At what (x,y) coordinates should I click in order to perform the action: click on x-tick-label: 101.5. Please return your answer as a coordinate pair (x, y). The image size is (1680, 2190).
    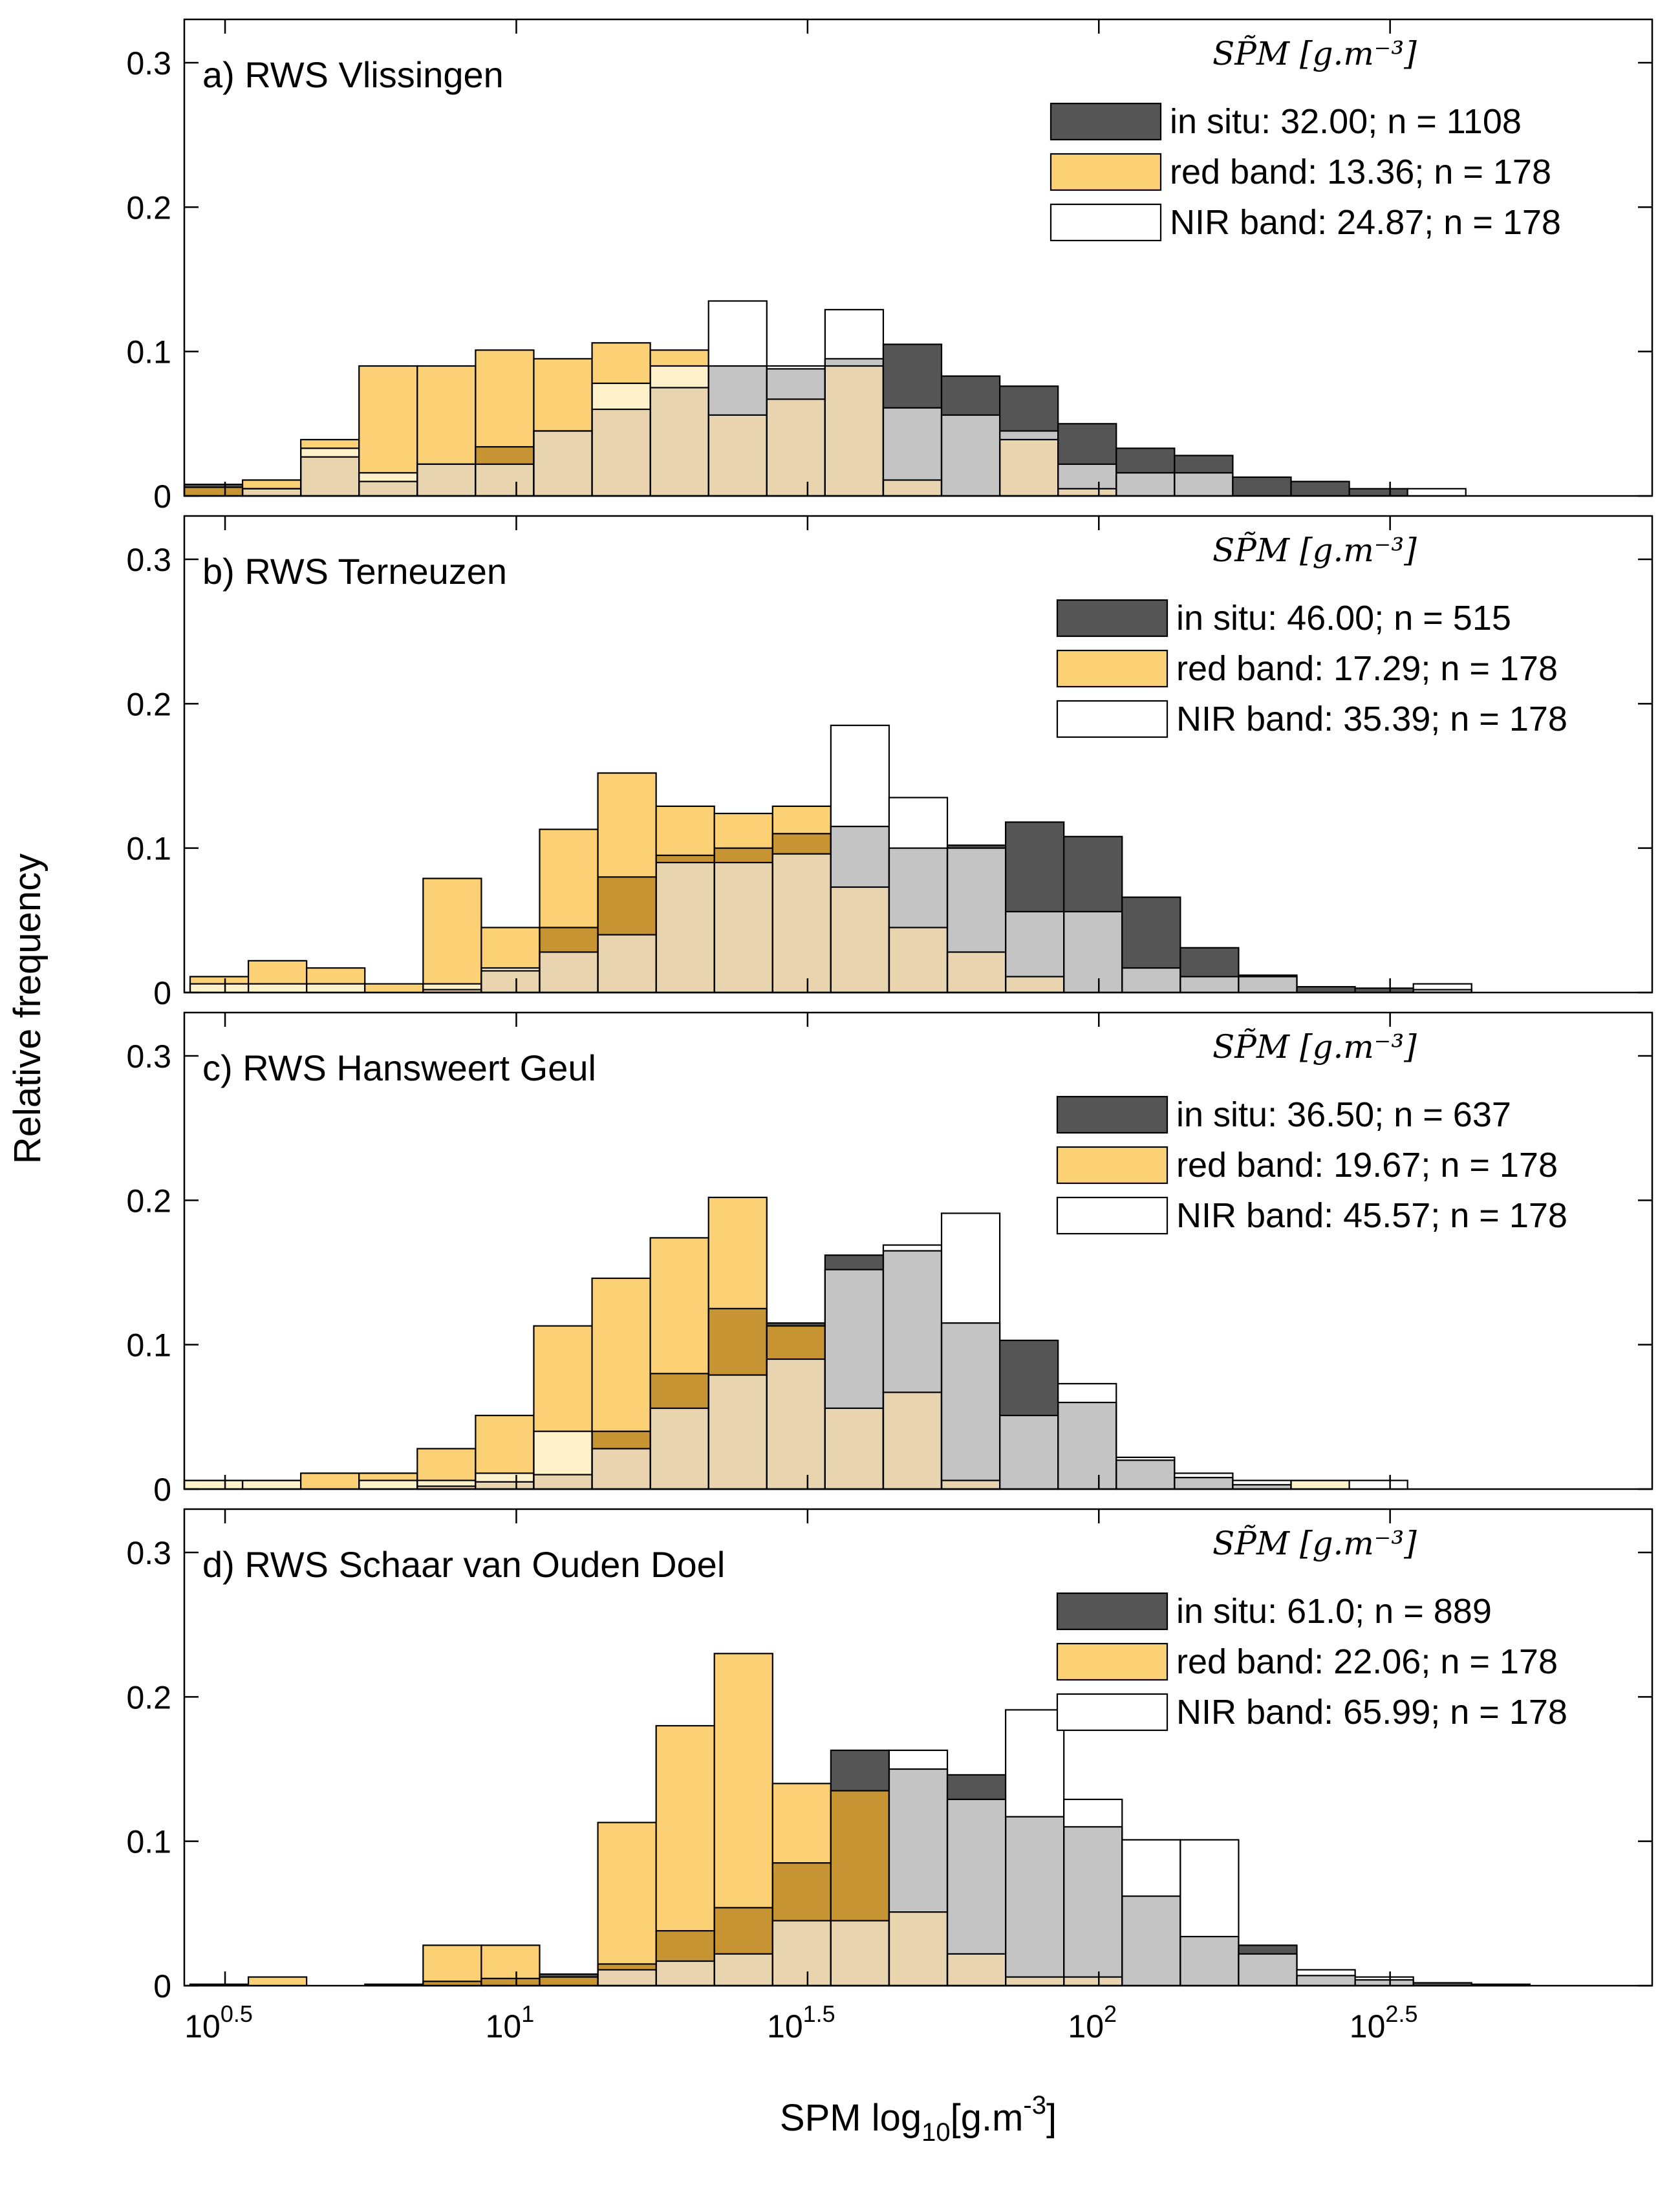
    Looking at the image, I should click on (801, 2023).